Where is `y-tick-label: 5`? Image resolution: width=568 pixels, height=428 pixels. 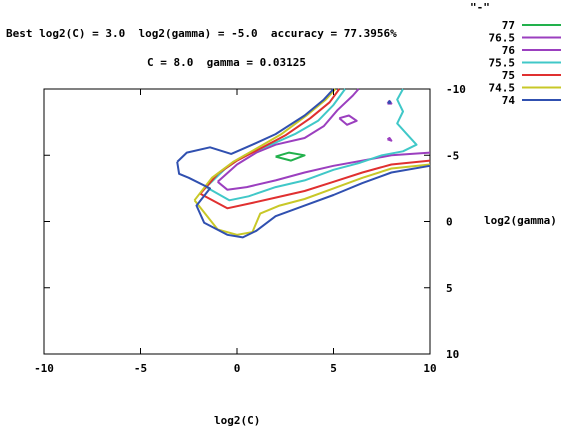
y-tick-label: 5 is located at coordinates (449, 288).